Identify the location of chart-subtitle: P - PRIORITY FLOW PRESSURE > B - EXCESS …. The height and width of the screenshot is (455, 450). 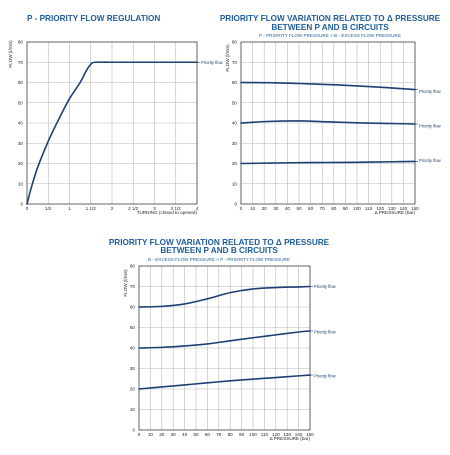
(330, 35).